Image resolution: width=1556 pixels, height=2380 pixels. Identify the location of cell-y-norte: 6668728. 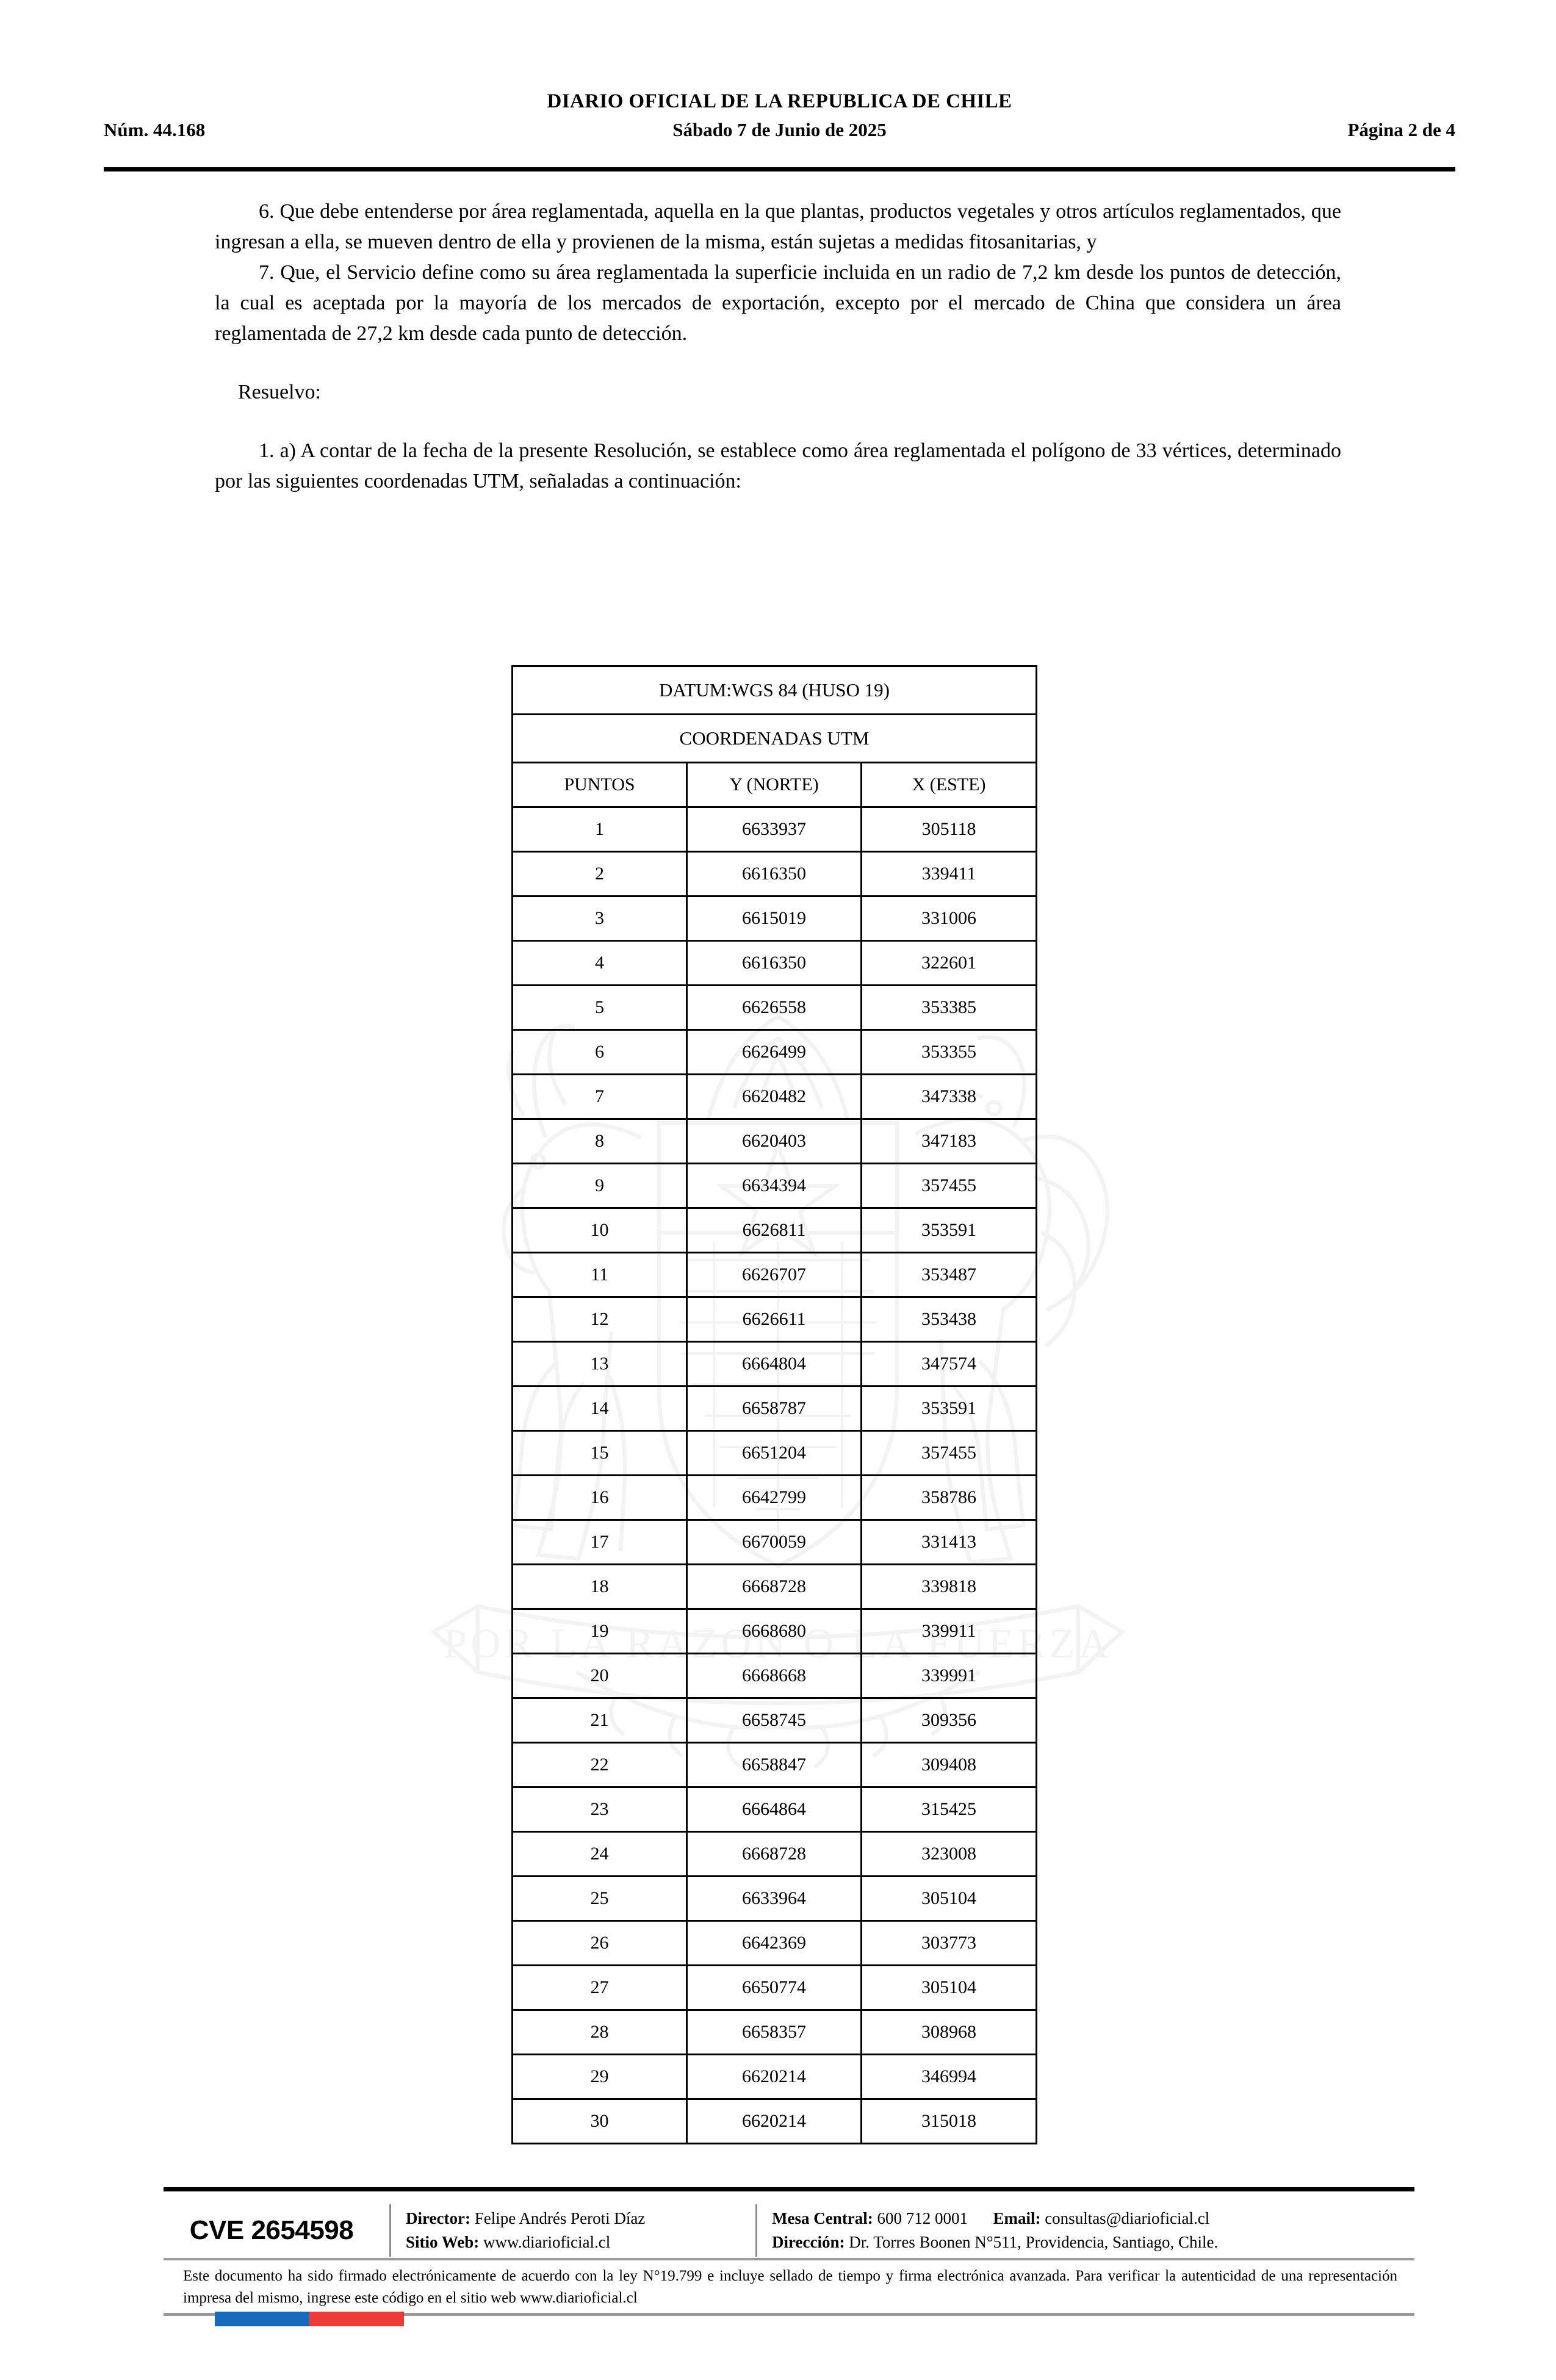
(774, 1854).